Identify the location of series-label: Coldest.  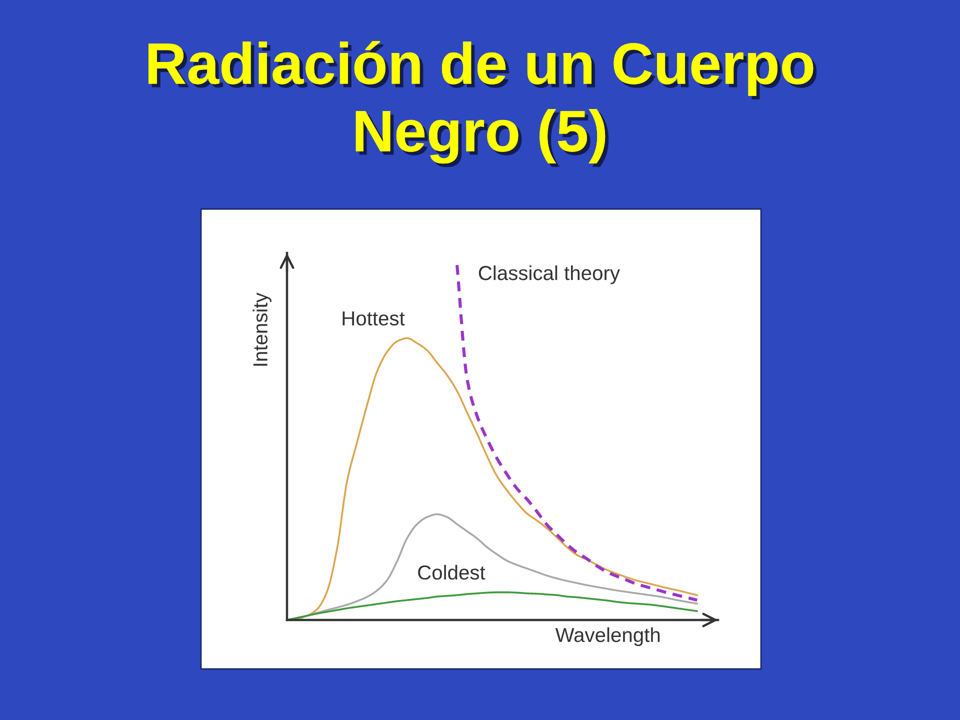
(452, 572).